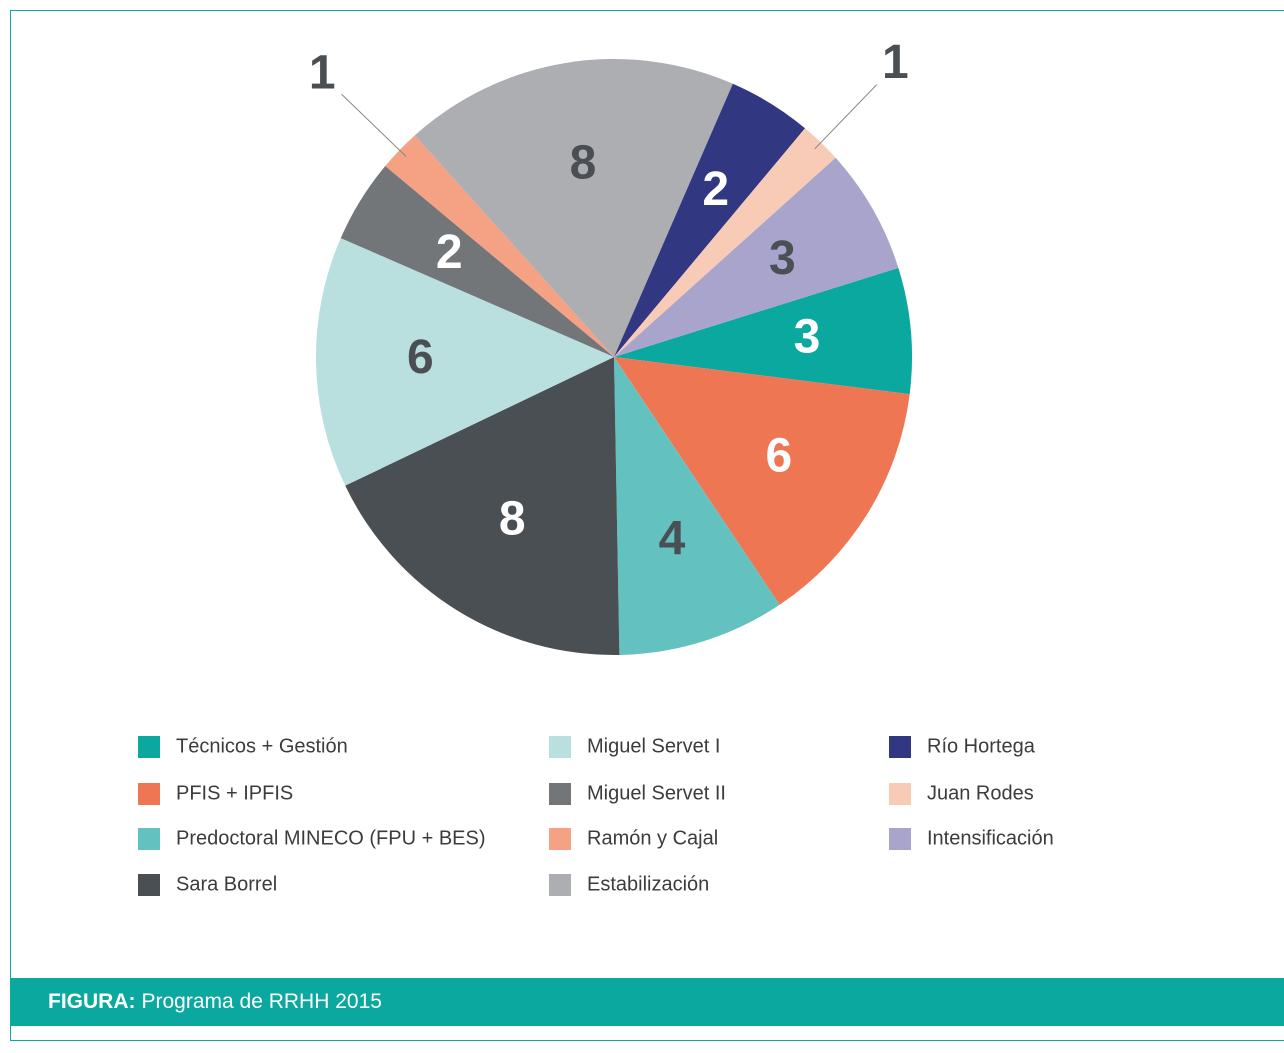 This screenshot has height=1053, width=1284. What do you see at coordinates (92, 1001) in the screenshot?
I see `caption-label: FIGURA:` at bounding box center [92, 1001].